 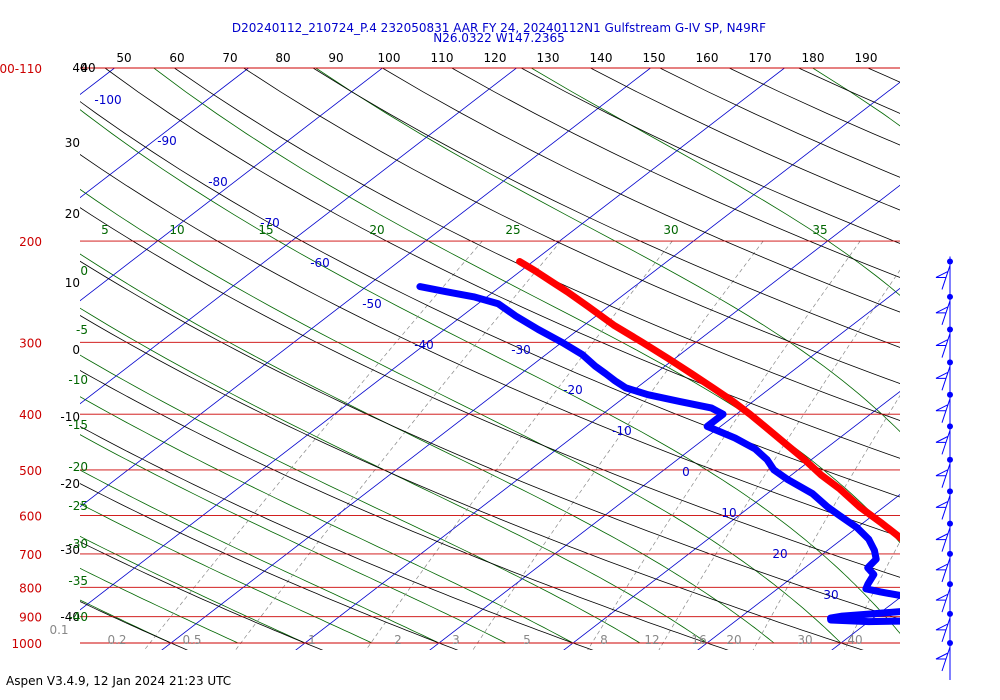 What do you see at coordinates (119, 681) in the screenshot?
I see `software-footer: Aspen V3.4.9, 12 Jan 2024 21:23 UTC` at bounding box center [119, 681].